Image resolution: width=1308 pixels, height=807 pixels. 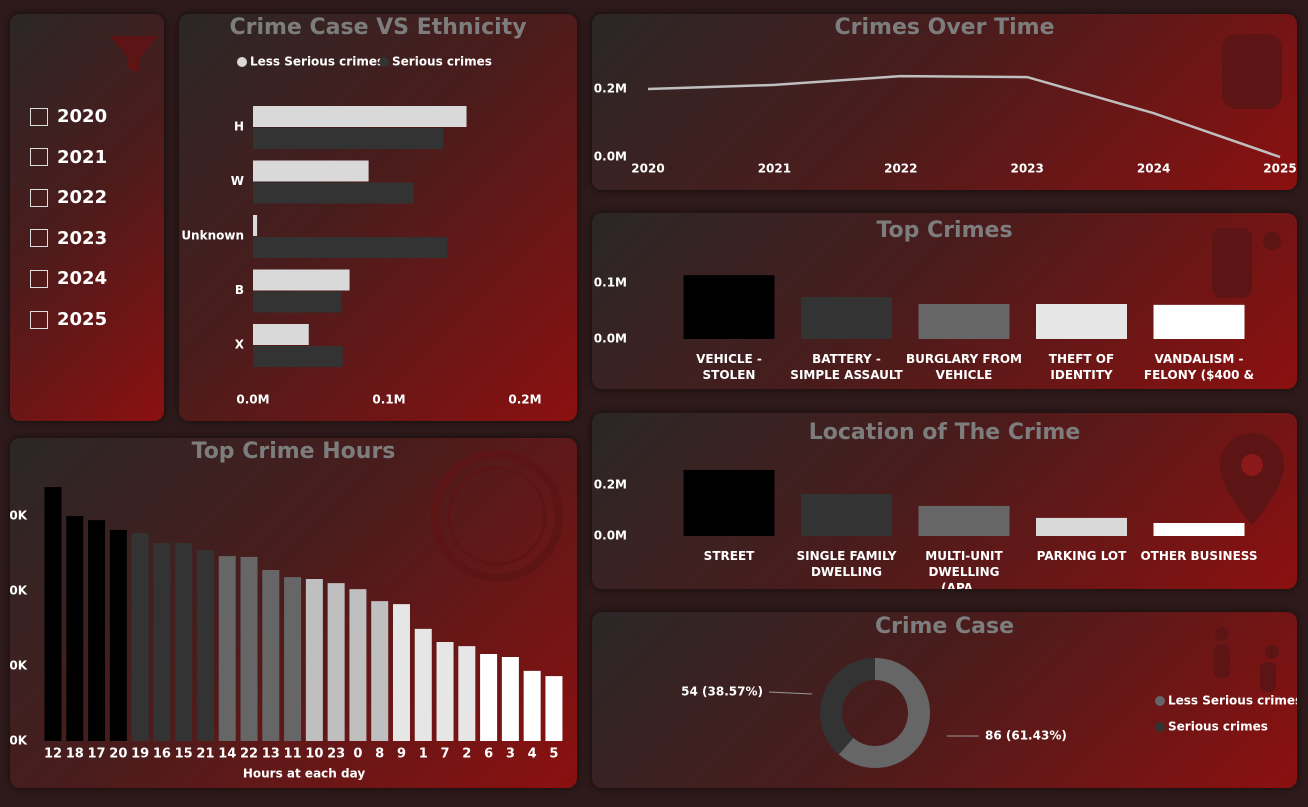 I want to click on y-tick-label: 20K, so click(x=19, y=666).